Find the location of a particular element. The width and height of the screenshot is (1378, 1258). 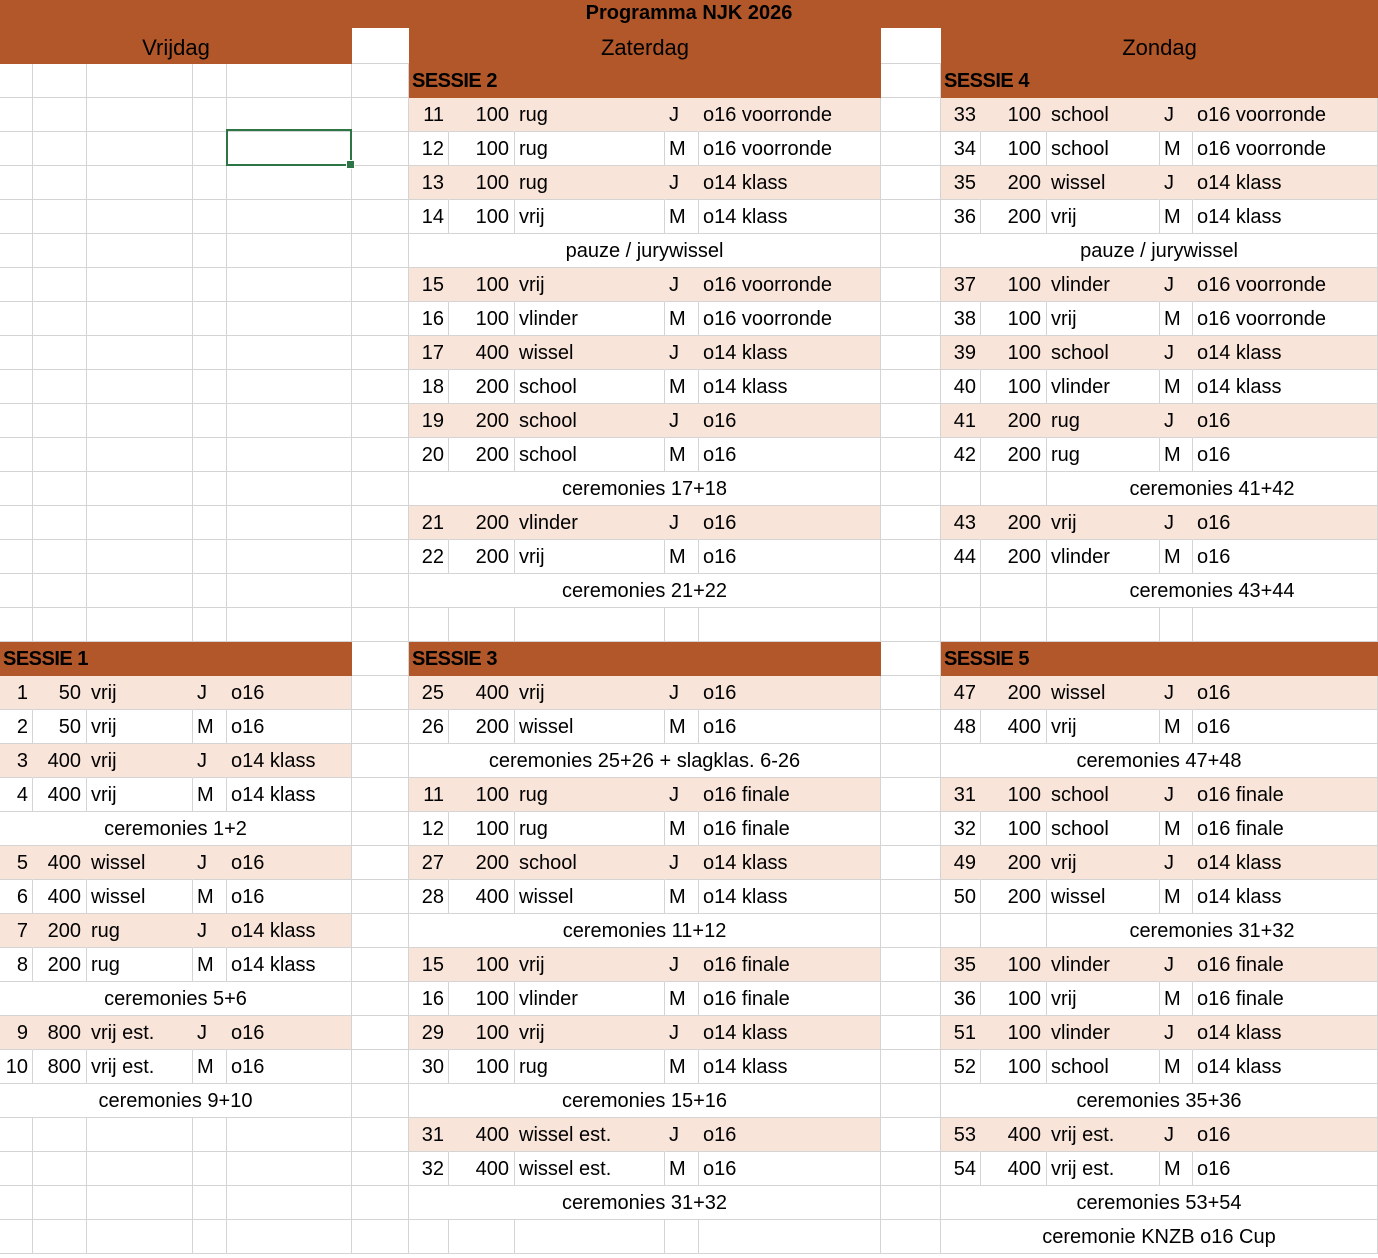

event-num: 39 is located at coordinates (961, 353).